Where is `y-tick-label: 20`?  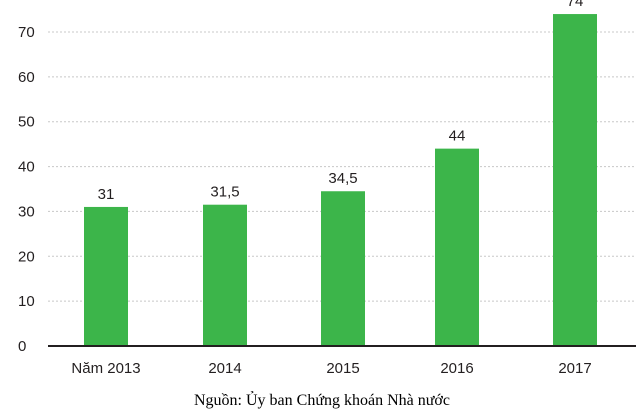
y-tick-label: 20 is located at coordinates (26, 256).